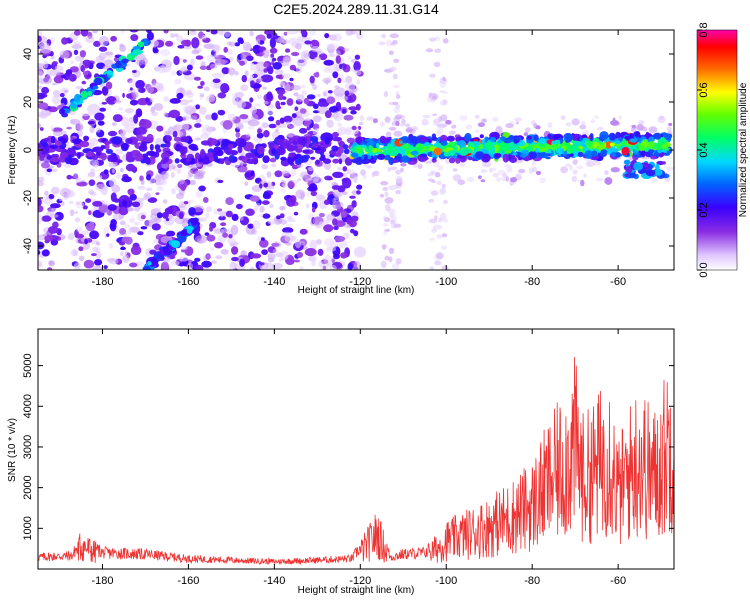 This screenshot has height=600, width=750. I want to click on colorbar-tick-label: 0.4, so click(704, 149).